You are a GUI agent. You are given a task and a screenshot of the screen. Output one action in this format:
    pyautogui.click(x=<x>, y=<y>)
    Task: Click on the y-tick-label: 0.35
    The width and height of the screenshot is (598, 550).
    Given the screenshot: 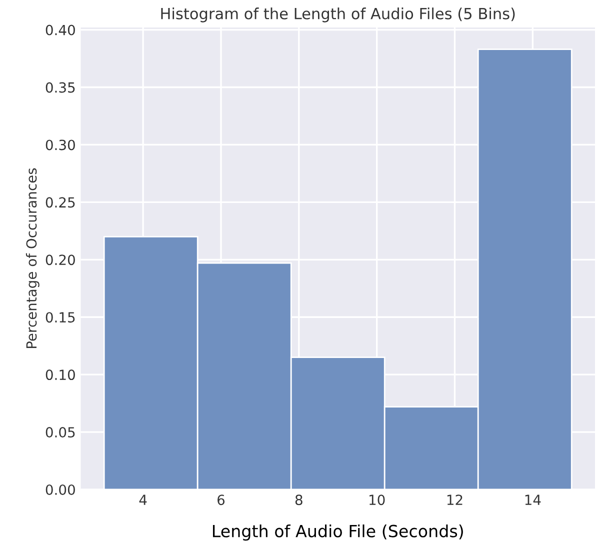 What is the action you would take?
    pyautogui.click(x=60, y=87)
    